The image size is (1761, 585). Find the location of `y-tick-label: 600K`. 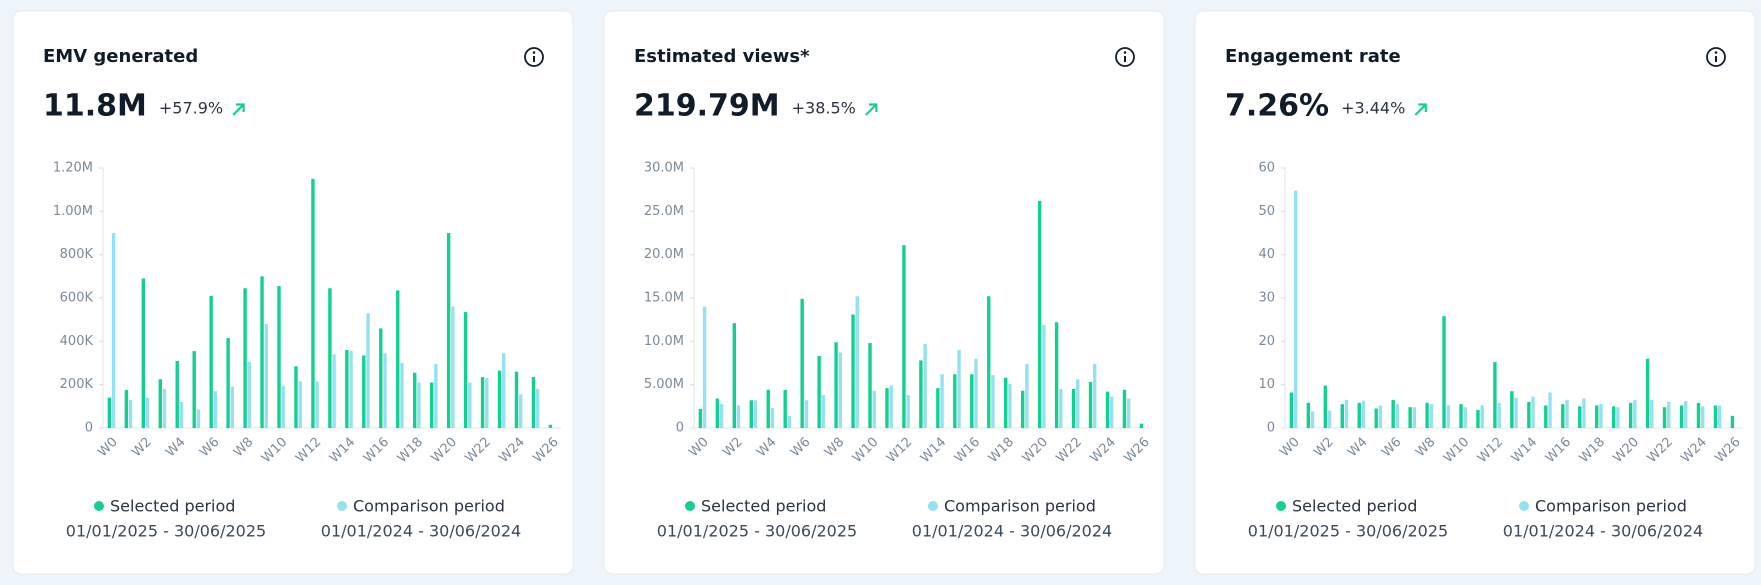

y-tick-label: 600K is located at coordinates (77, 298).